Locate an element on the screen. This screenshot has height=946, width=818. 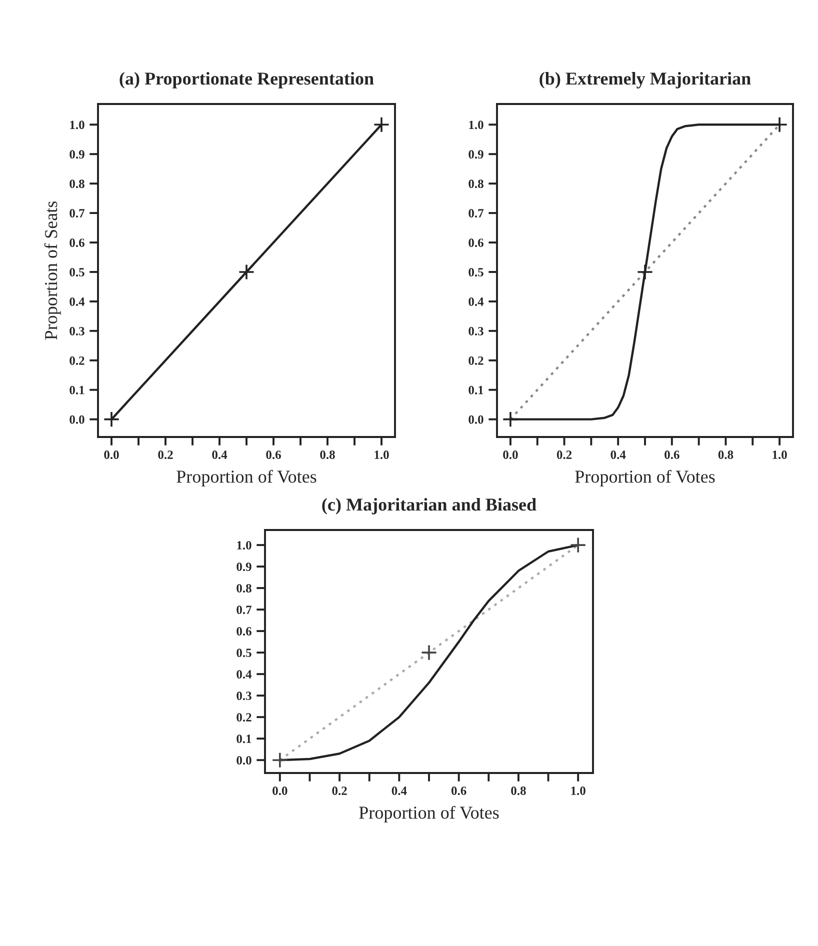
y-axis-title: Proportion of Seats is located at coordinates (52, 270).